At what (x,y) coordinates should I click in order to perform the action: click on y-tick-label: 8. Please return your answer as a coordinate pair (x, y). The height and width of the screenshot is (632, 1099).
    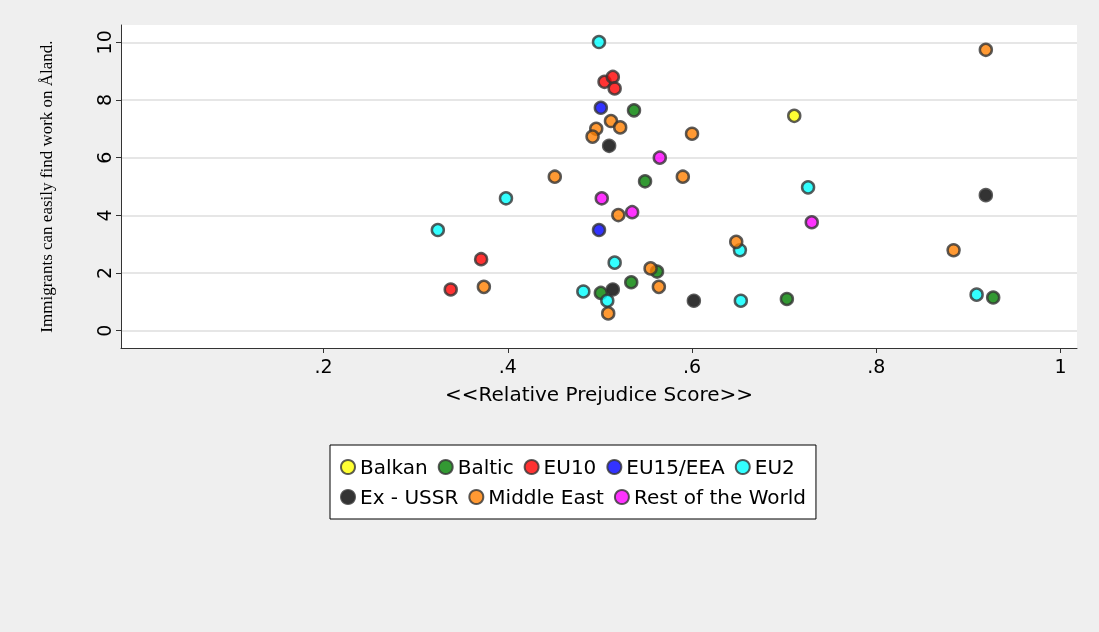
    Looking at the image, I should click on (103, 100).